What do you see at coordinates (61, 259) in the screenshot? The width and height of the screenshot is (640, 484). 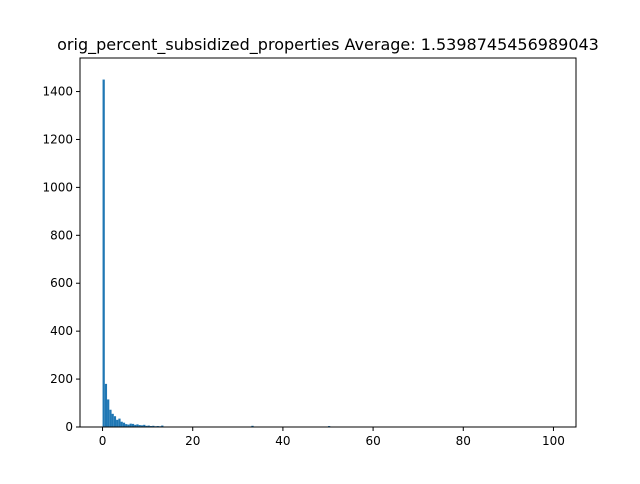 I see `y-axis: 0 200 400 600 800 1000 1200 1400` at bounding box center [61, 259].